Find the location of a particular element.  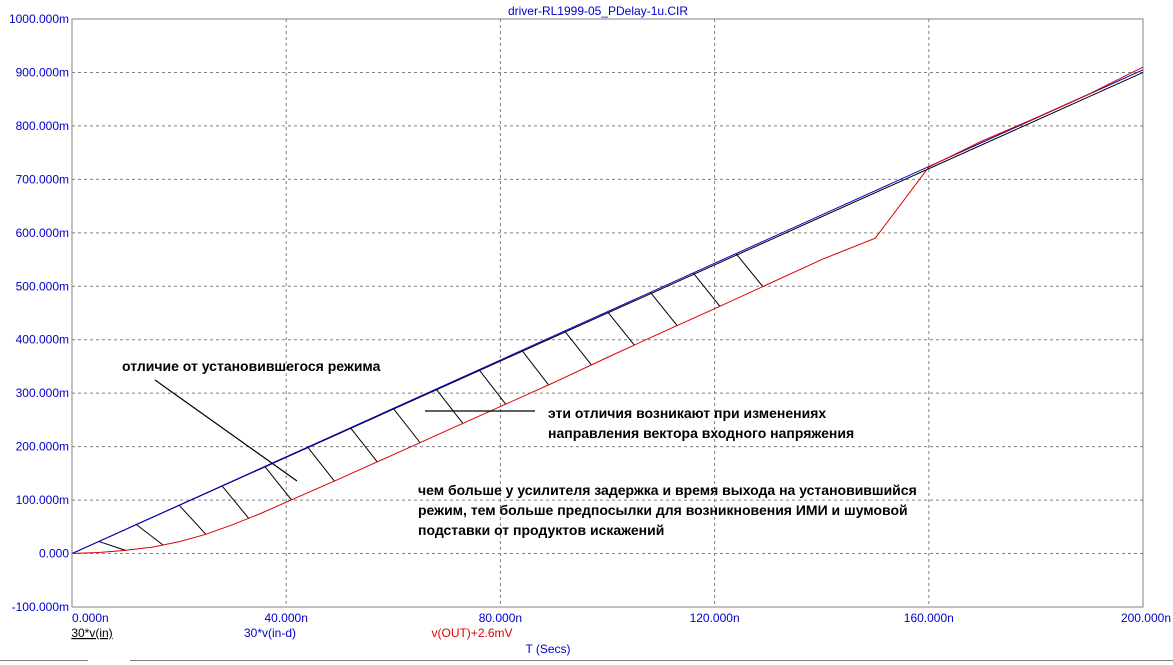

chart-title: driver-RL1999-05_PDelay-1u.CIR is located at coordinates (598, 11).